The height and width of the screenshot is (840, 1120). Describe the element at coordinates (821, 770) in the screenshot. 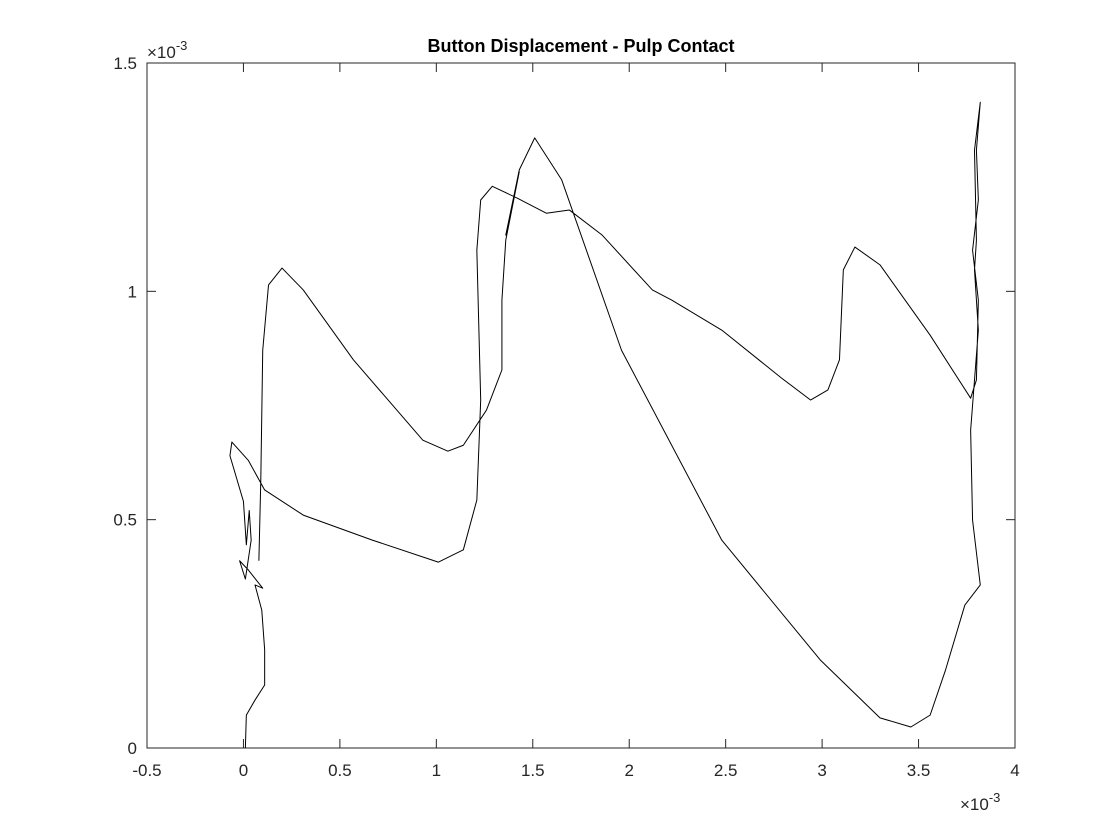

I see `x-tick-label: 3` at that location.